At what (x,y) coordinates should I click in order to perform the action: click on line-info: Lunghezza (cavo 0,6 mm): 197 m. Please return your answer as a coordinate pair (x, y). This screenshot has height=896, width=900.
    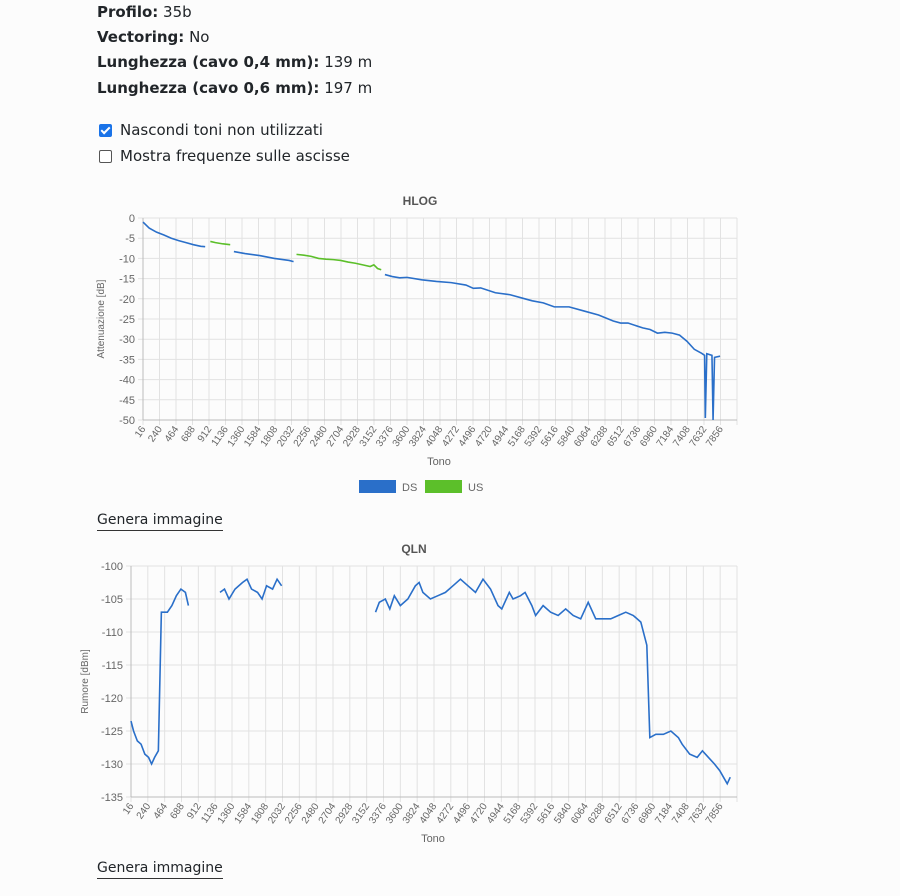
    Looking at the image, I should click on (235, 88).